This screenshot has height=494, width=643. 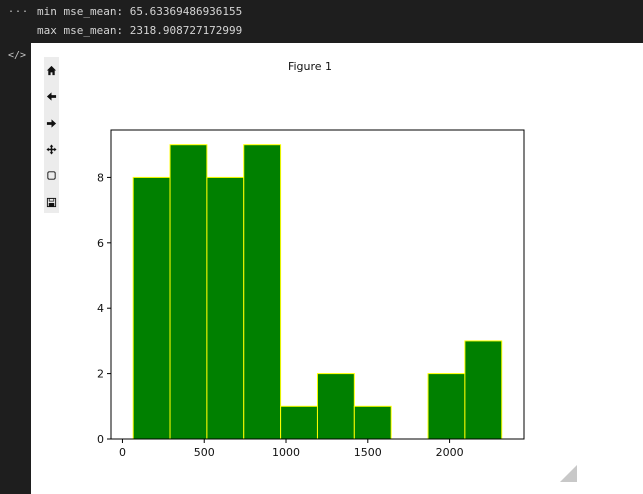 What do you see at coordinates (286, 452) in the screenshot?
I see `x-tick-label: 1000` at bounding box center [286, 452].